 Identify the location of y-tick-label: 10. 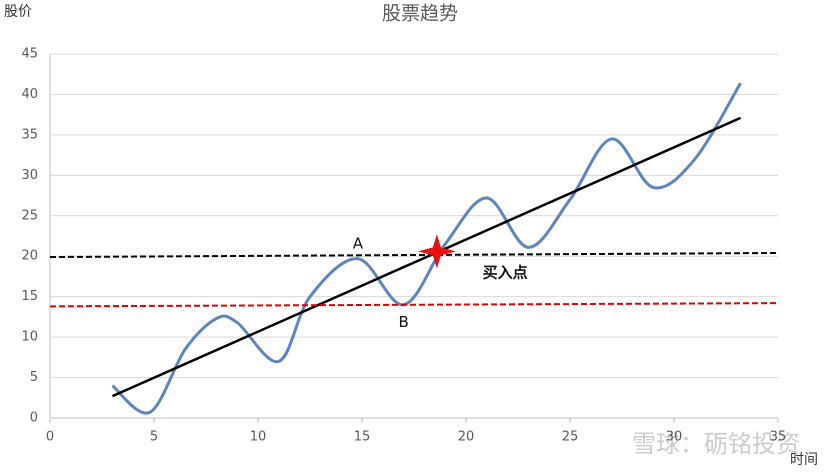
(29, 337).